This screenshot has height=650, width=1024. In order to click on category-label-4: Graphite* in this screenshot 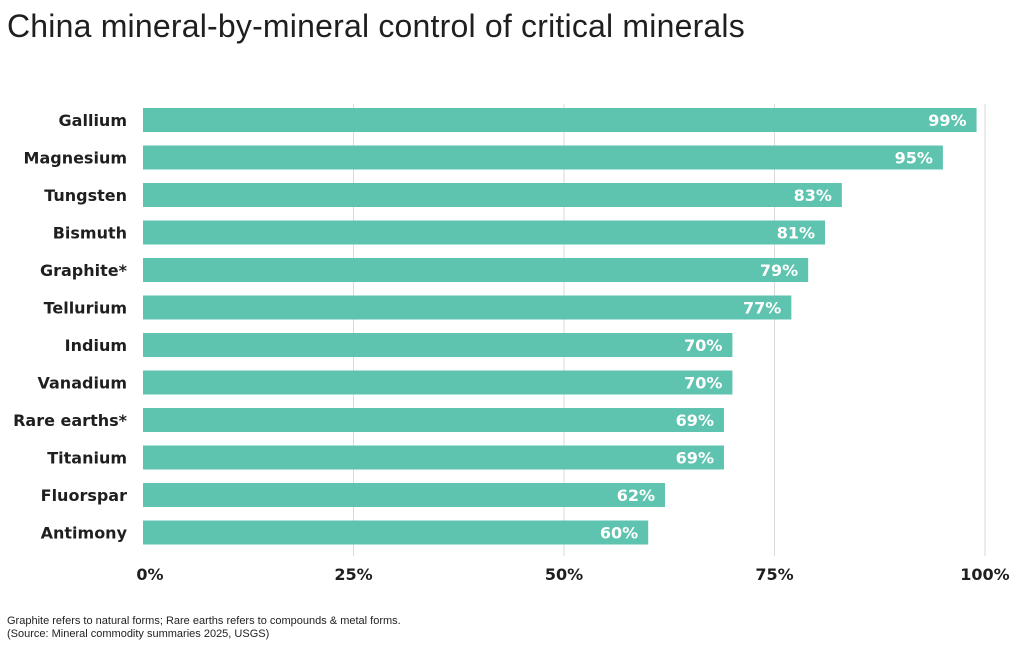, I will do `click(84, 270)`.